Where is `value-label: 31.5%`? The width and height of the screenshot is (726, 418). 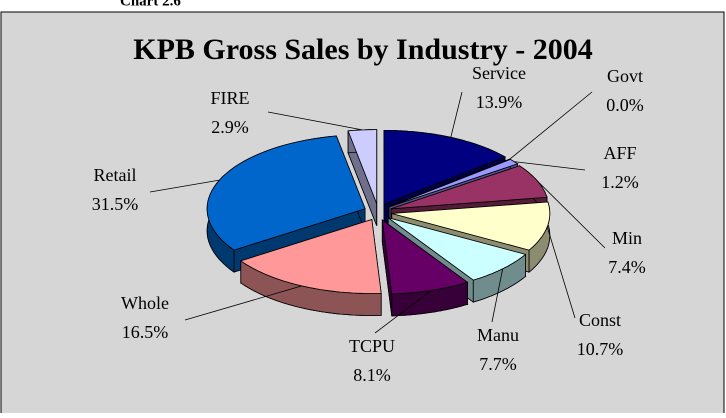 value-label: 31.5% is located at coordinates (115, 204).